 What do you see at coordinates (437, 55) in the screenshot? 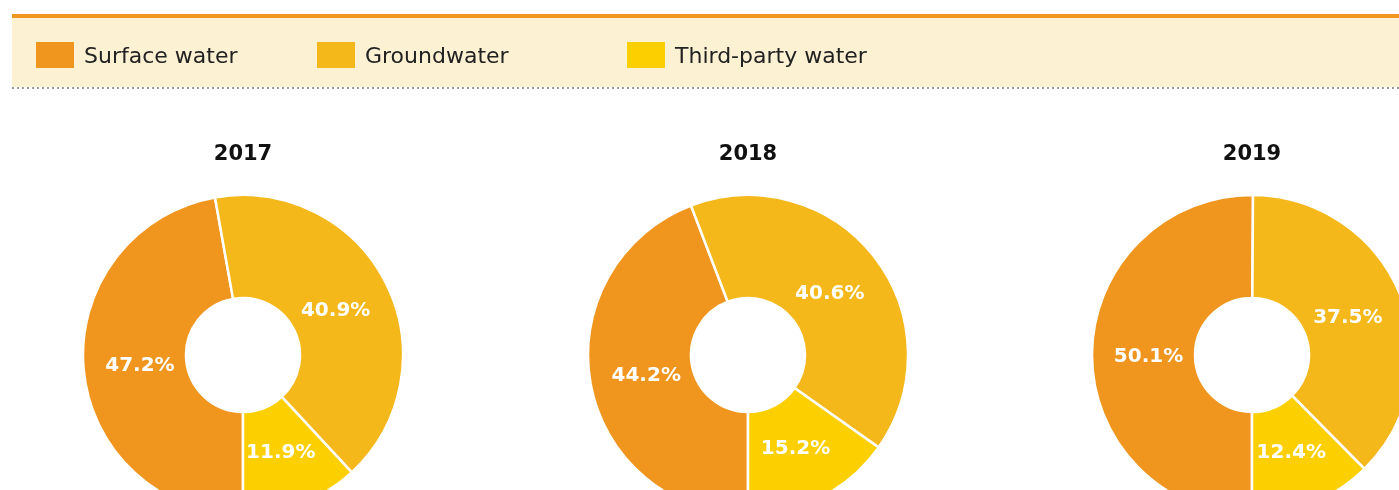
I see `legend-label: Groundwater` at bounding box center [437, 55].